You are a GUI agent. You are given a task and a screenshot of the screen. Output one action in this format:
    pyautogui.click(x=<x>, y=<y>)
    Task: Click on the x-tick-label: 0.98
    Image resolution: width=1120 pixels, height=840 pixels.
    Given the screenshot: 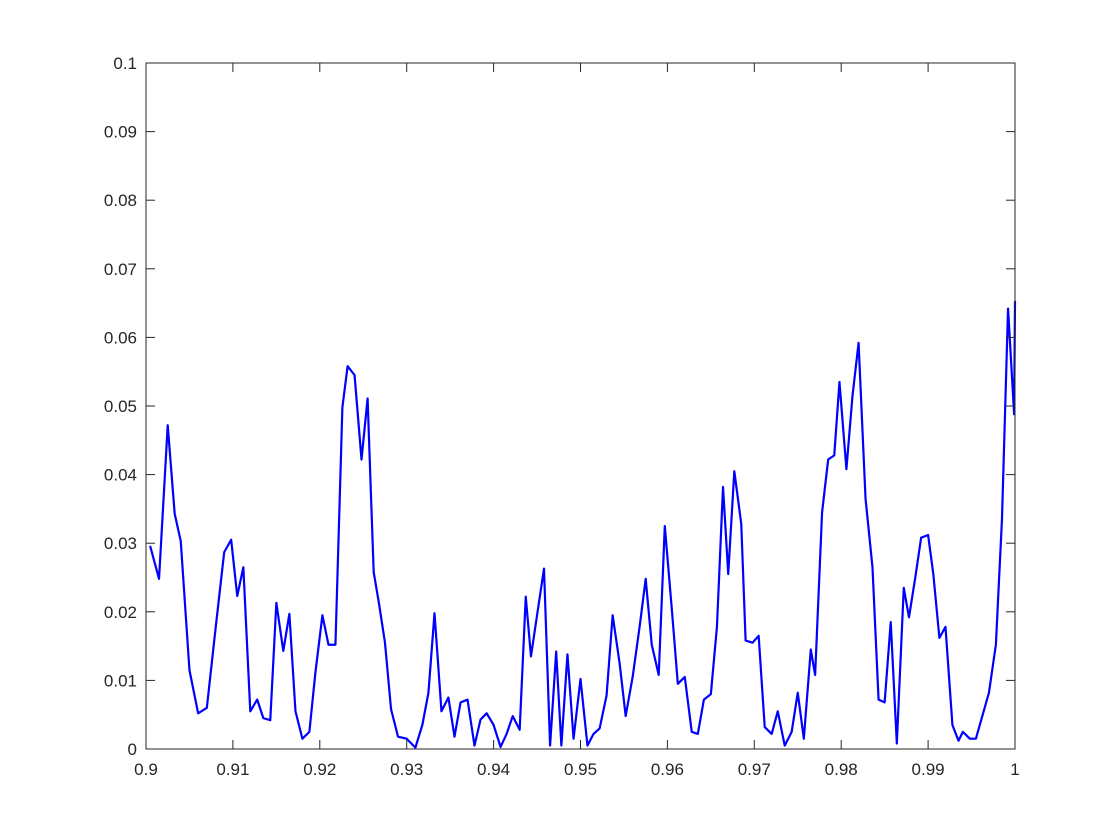 What is the action you would take?
    pyautogui.click(x=841, y=769)
    